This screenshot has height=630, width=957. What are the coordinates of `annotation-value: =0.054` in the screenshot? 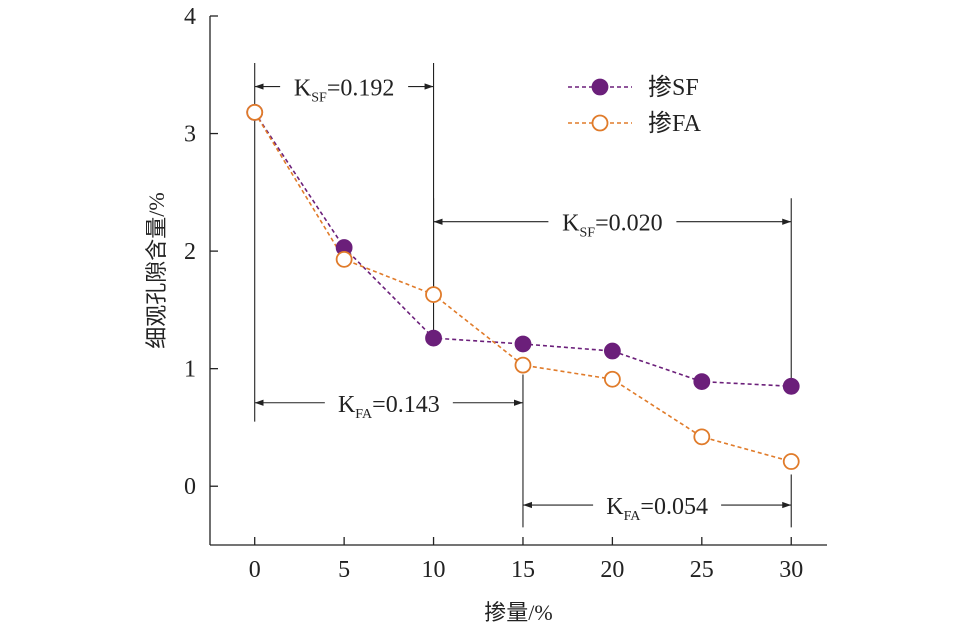 It's located at (674, 507).